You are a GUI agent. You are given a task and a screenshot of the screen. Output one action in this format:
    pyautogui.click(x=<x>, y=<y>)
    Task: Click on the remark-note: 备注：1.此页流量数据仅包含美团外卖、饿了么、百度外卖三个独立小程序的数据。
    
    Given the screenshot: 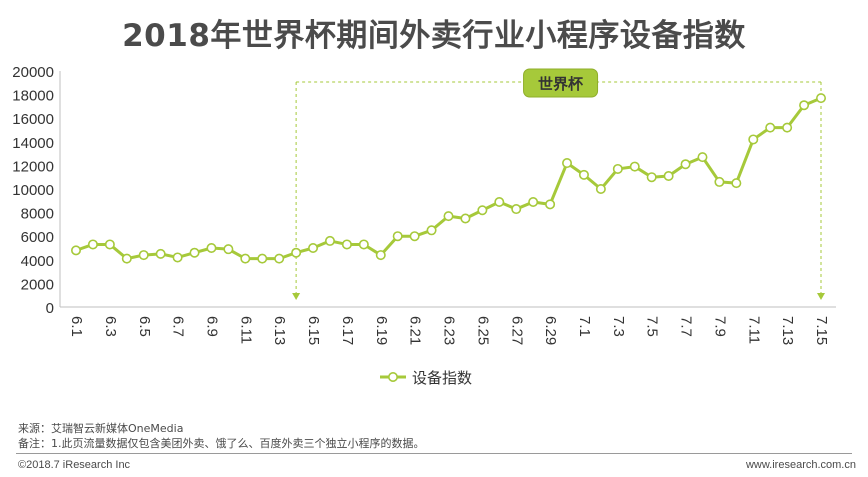 What is the action you would take?
    pyautogui.click(x=221, y=443)
    